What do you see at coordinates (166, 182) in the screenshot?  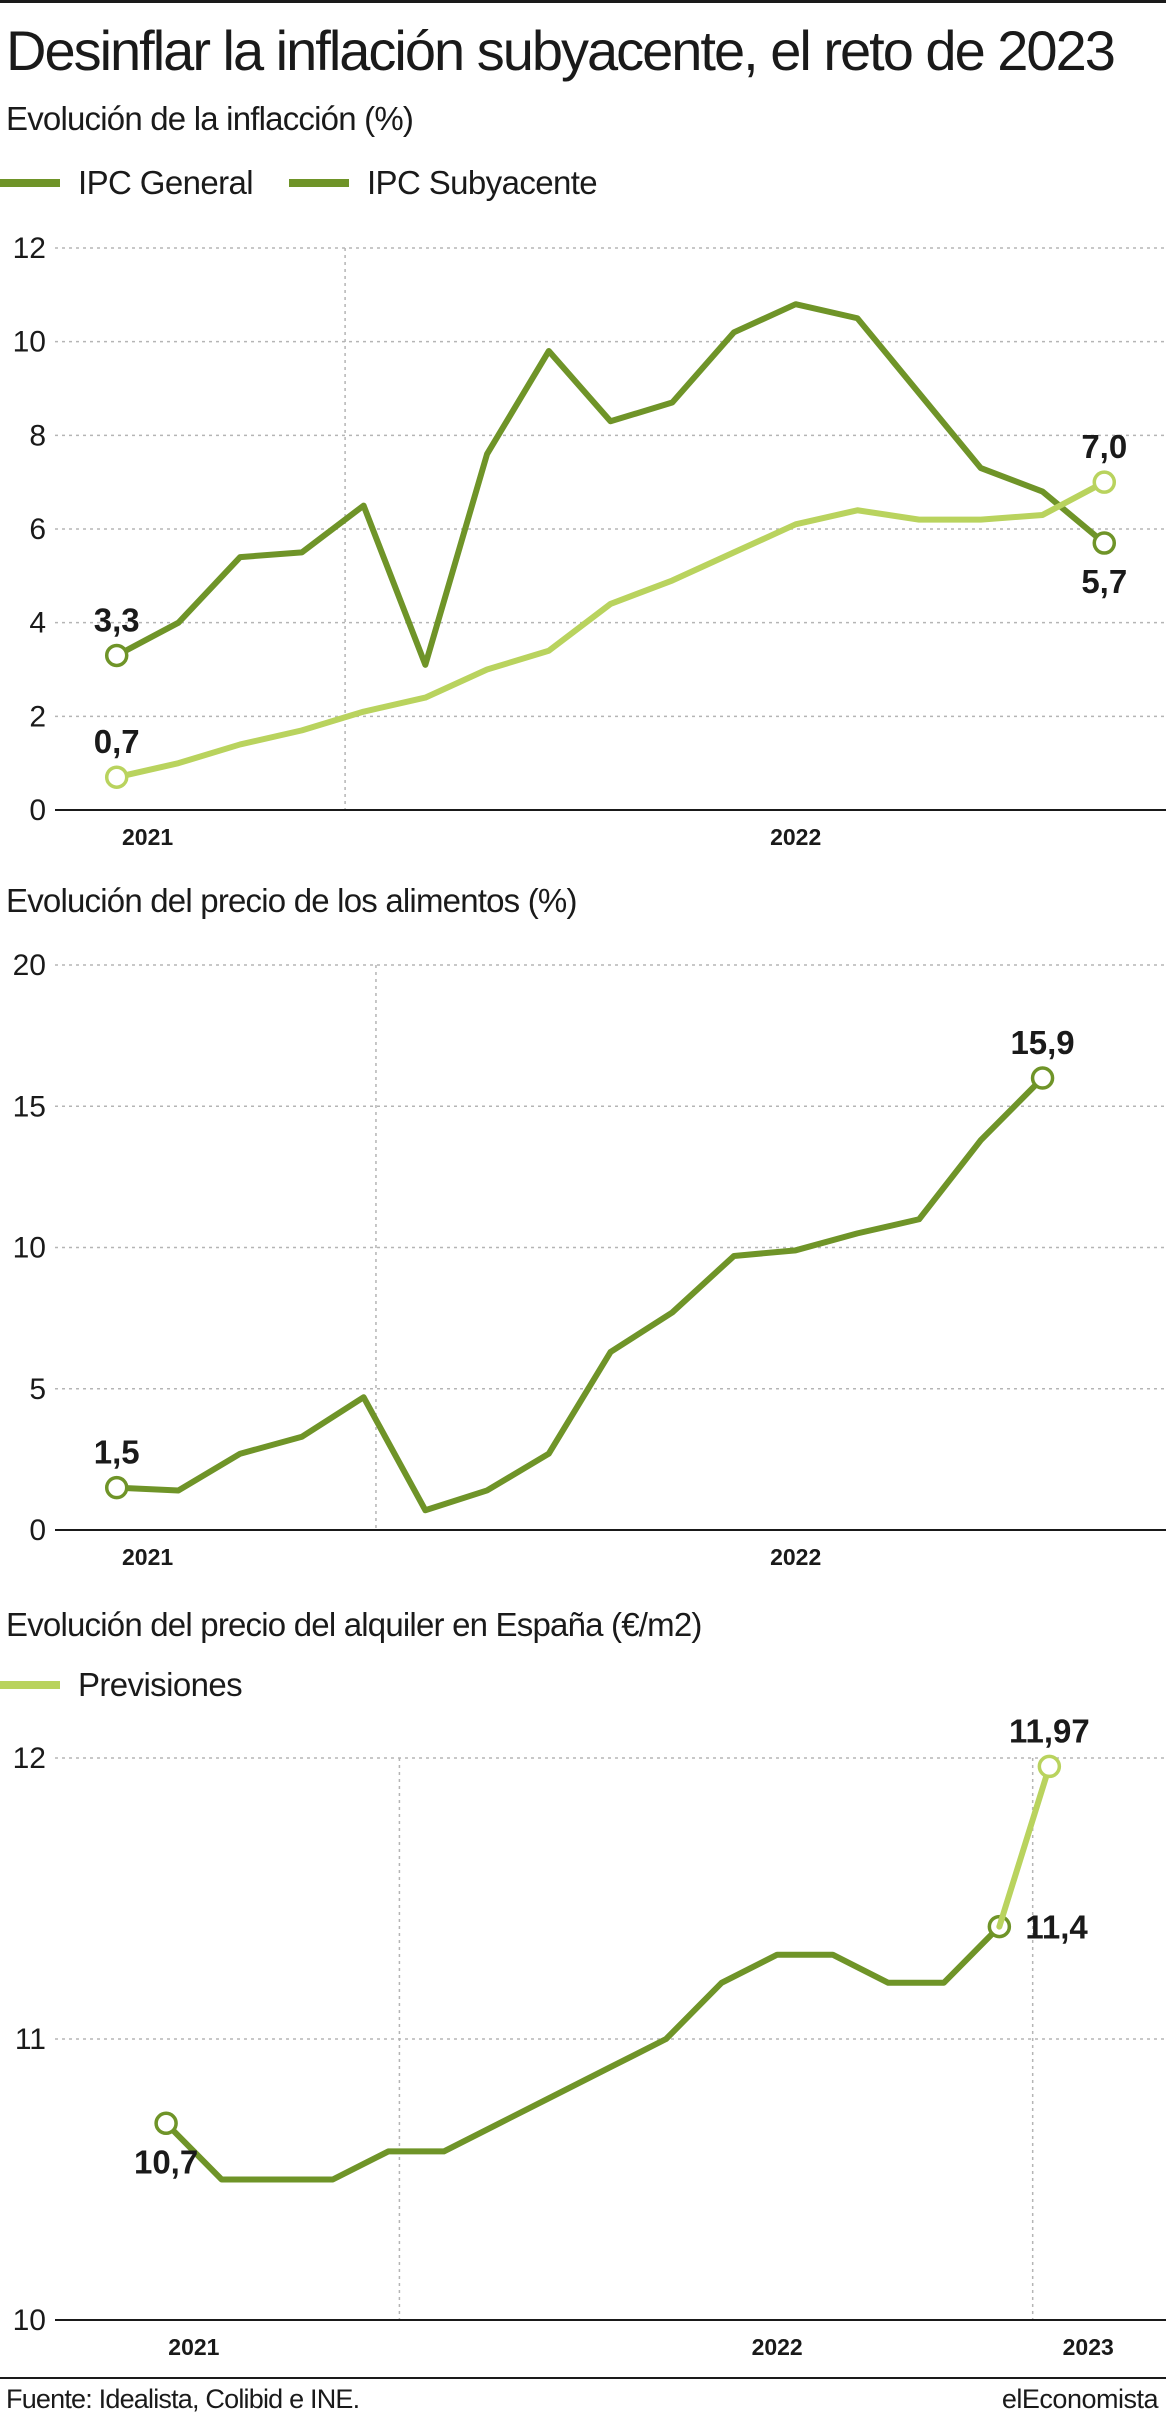 I see `legend-label-ipc-general: IPC General` at bounding box center [166, 182].